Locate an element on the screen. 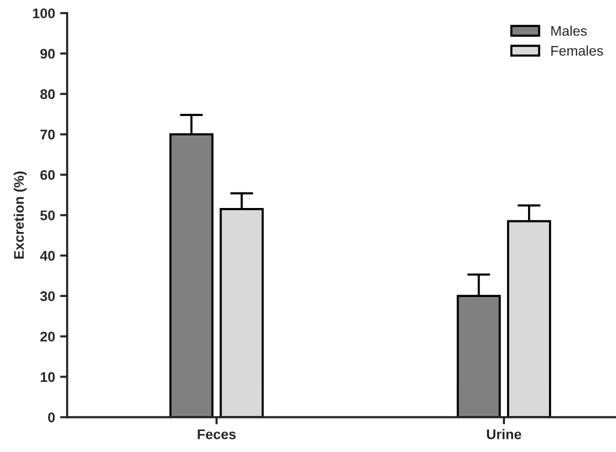  y-tick-label: 80 is located at coordinates (47, 94).